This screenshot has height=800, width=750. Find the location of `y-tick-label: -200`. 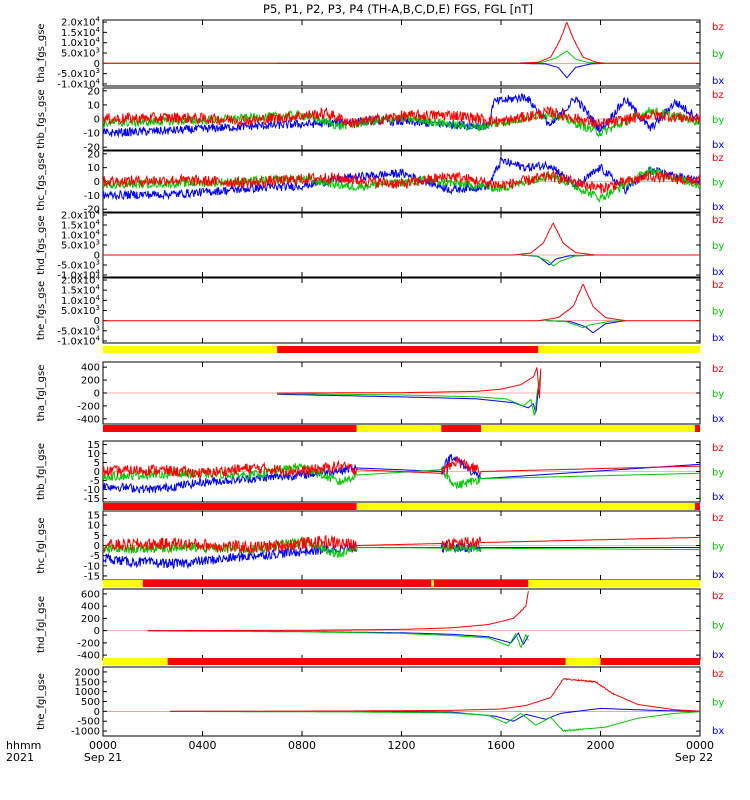

y-tick-label: -200 is located at coordinates (88, 643).